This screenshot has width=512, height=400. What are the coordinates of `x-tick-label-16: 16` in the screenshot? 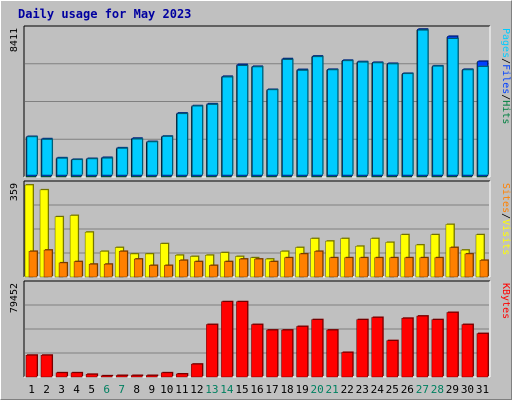 It's located at (256, 389).